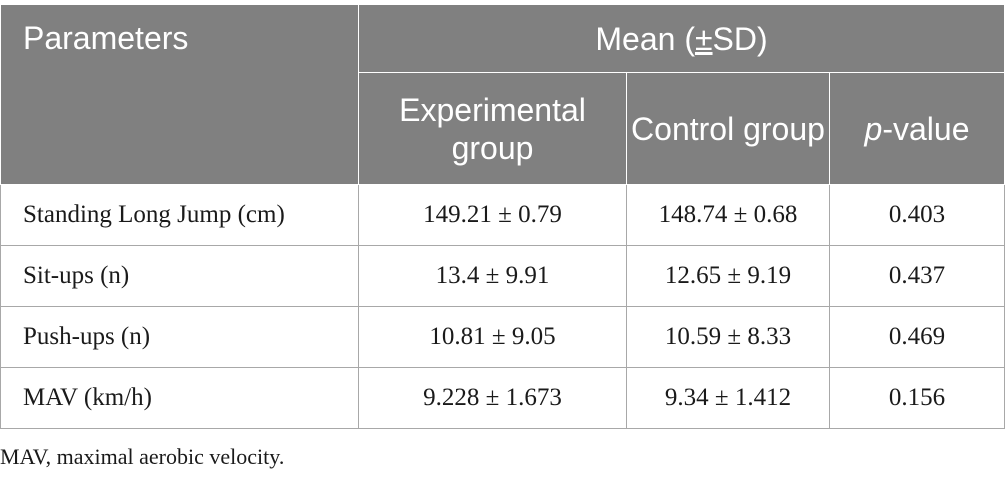 The image size is (1005, 481). Describe the element at coordinates (492, 337) in the screenshot. I see `row-experimental-value: 10.81 ± 9.05` at that location.